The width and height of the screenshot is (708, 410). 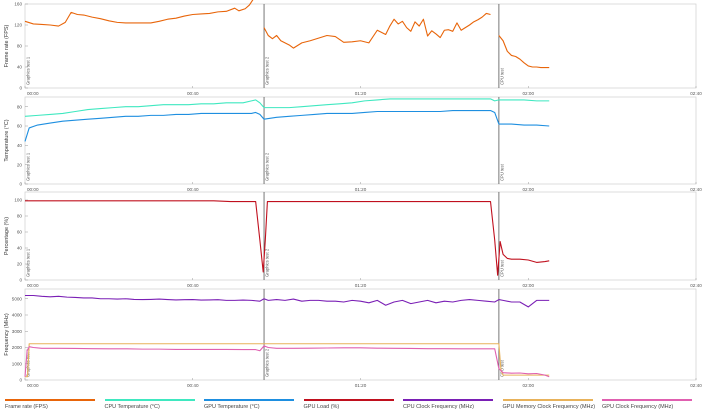 What do you see at coordinates (321, 407) in the screenshot?
I see `legend-label: GPU Load (%)` at bounding box center [321, 407].